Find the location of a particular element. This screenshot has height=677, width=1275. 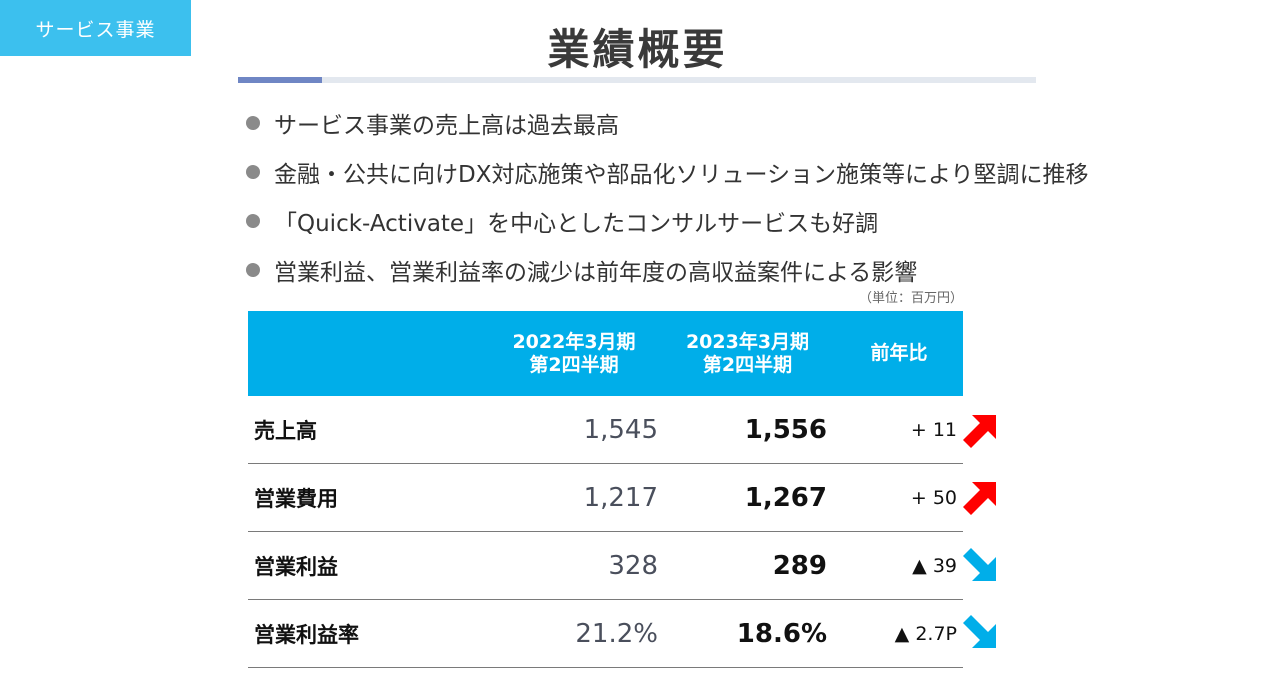

row-prev-value: 21.2% is located at coordinates (574, 633).